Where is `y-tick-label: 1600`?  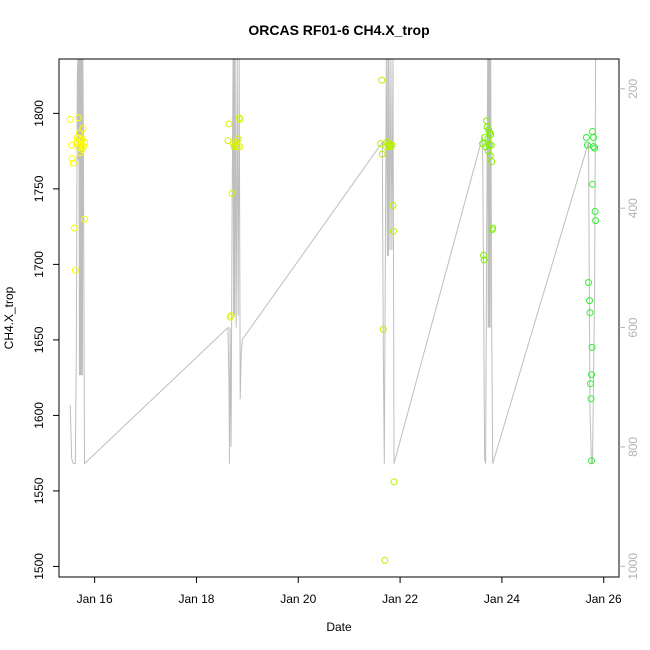 y-tick-label: 1600 is located at coordinates (39, 415).